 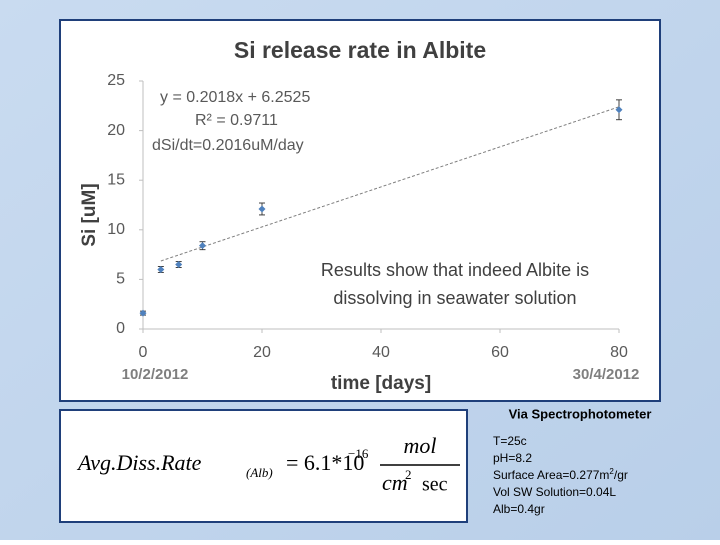 I want to click on method: Via Spectrophotometer, so click(x=580, y=413).